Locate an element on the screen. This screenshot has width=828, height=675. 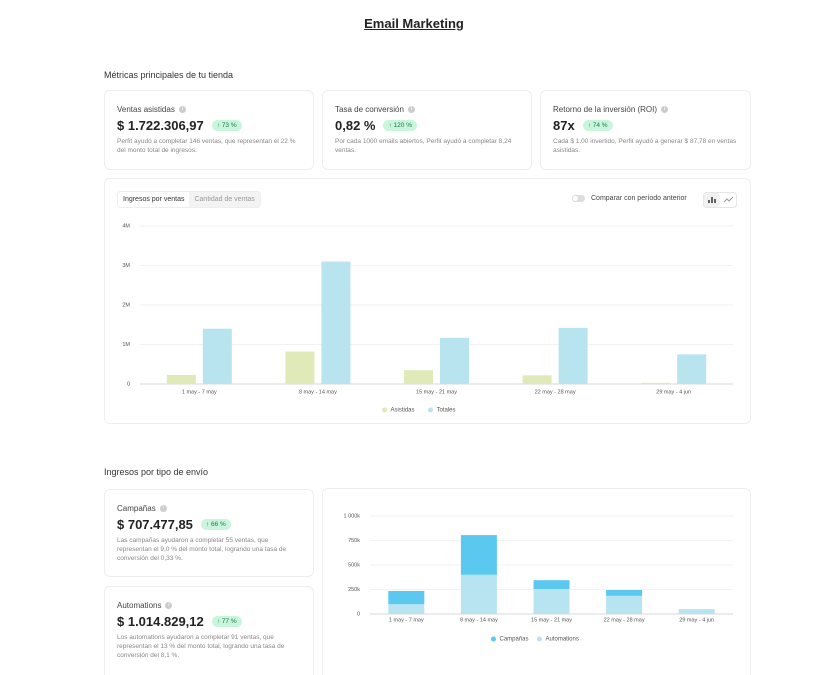
badge: ↑ 77 % is located at coordinates (226, 621).